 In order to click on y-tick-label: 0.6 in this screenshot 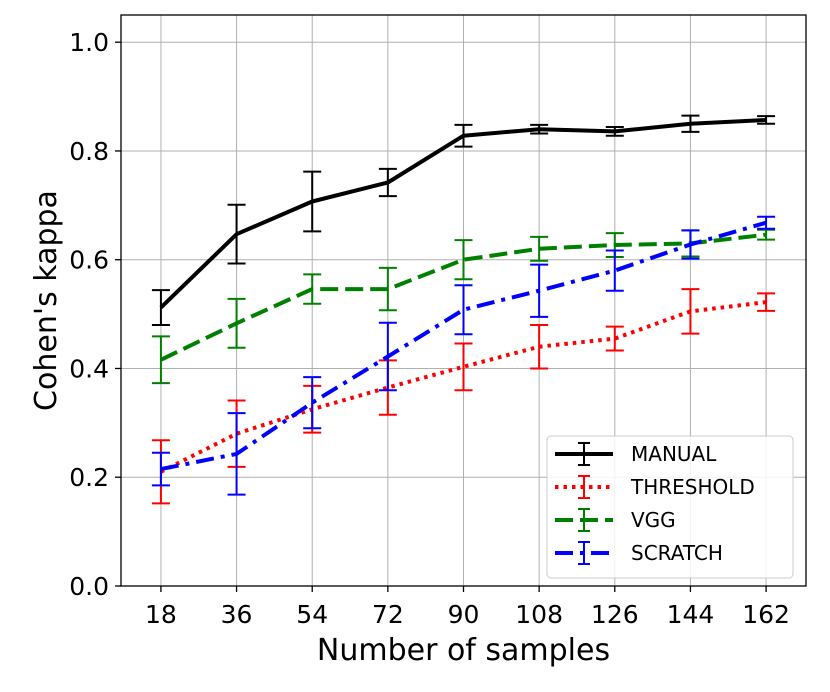, I will do `click(89, 260)`.